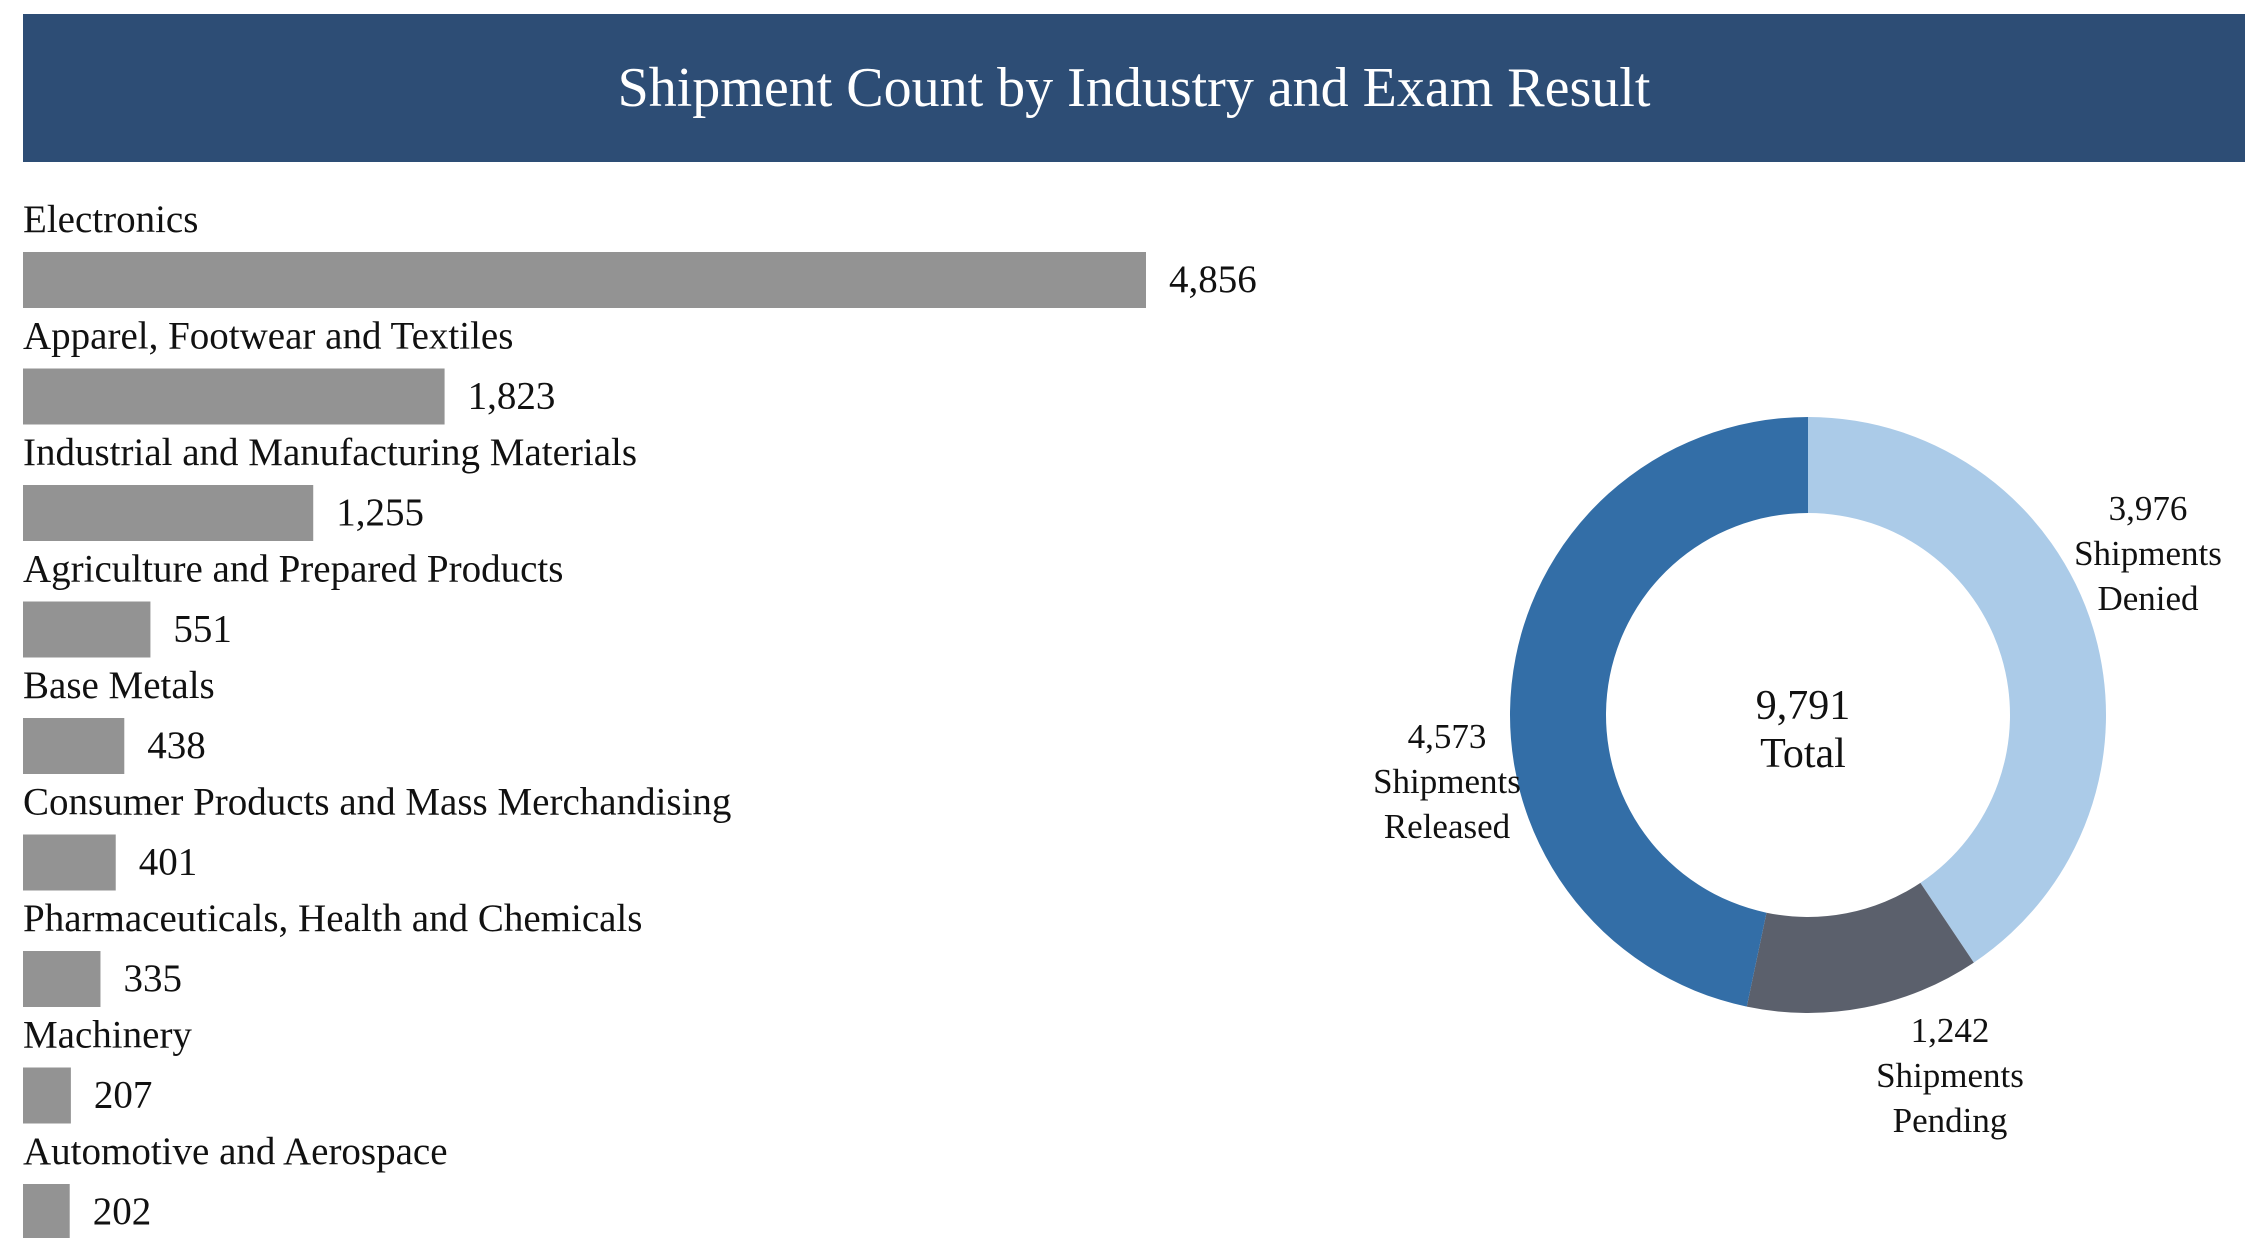  What do you see at coordinates (152, 978) in the screenshot?
I see `value-label: 335` at bounding box center [152, 978].